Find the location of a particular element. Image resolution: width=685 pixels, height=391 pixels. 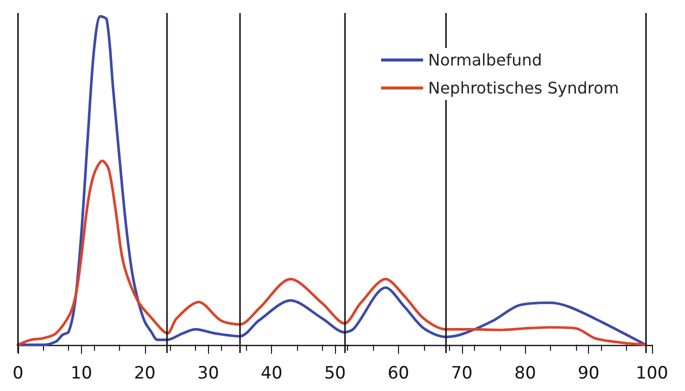

x-tick-label: 50 is located at coordinates (335, 374).